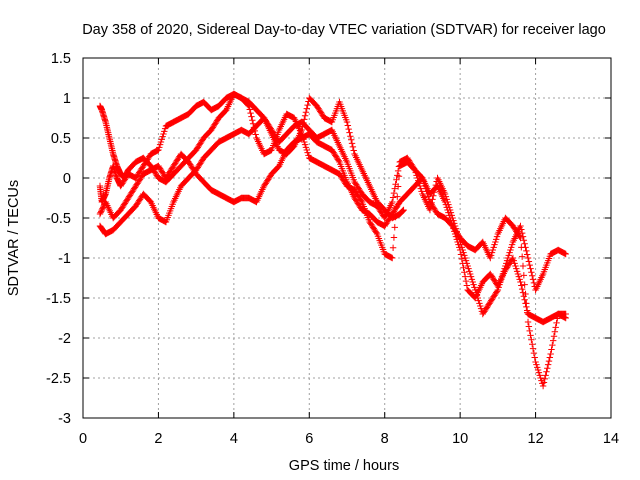 The height and width of the screenshot is (480, 640). Describe the element at coordinates (67, 179) in the screenshot. I see `y-tick-label: 0` at that location.